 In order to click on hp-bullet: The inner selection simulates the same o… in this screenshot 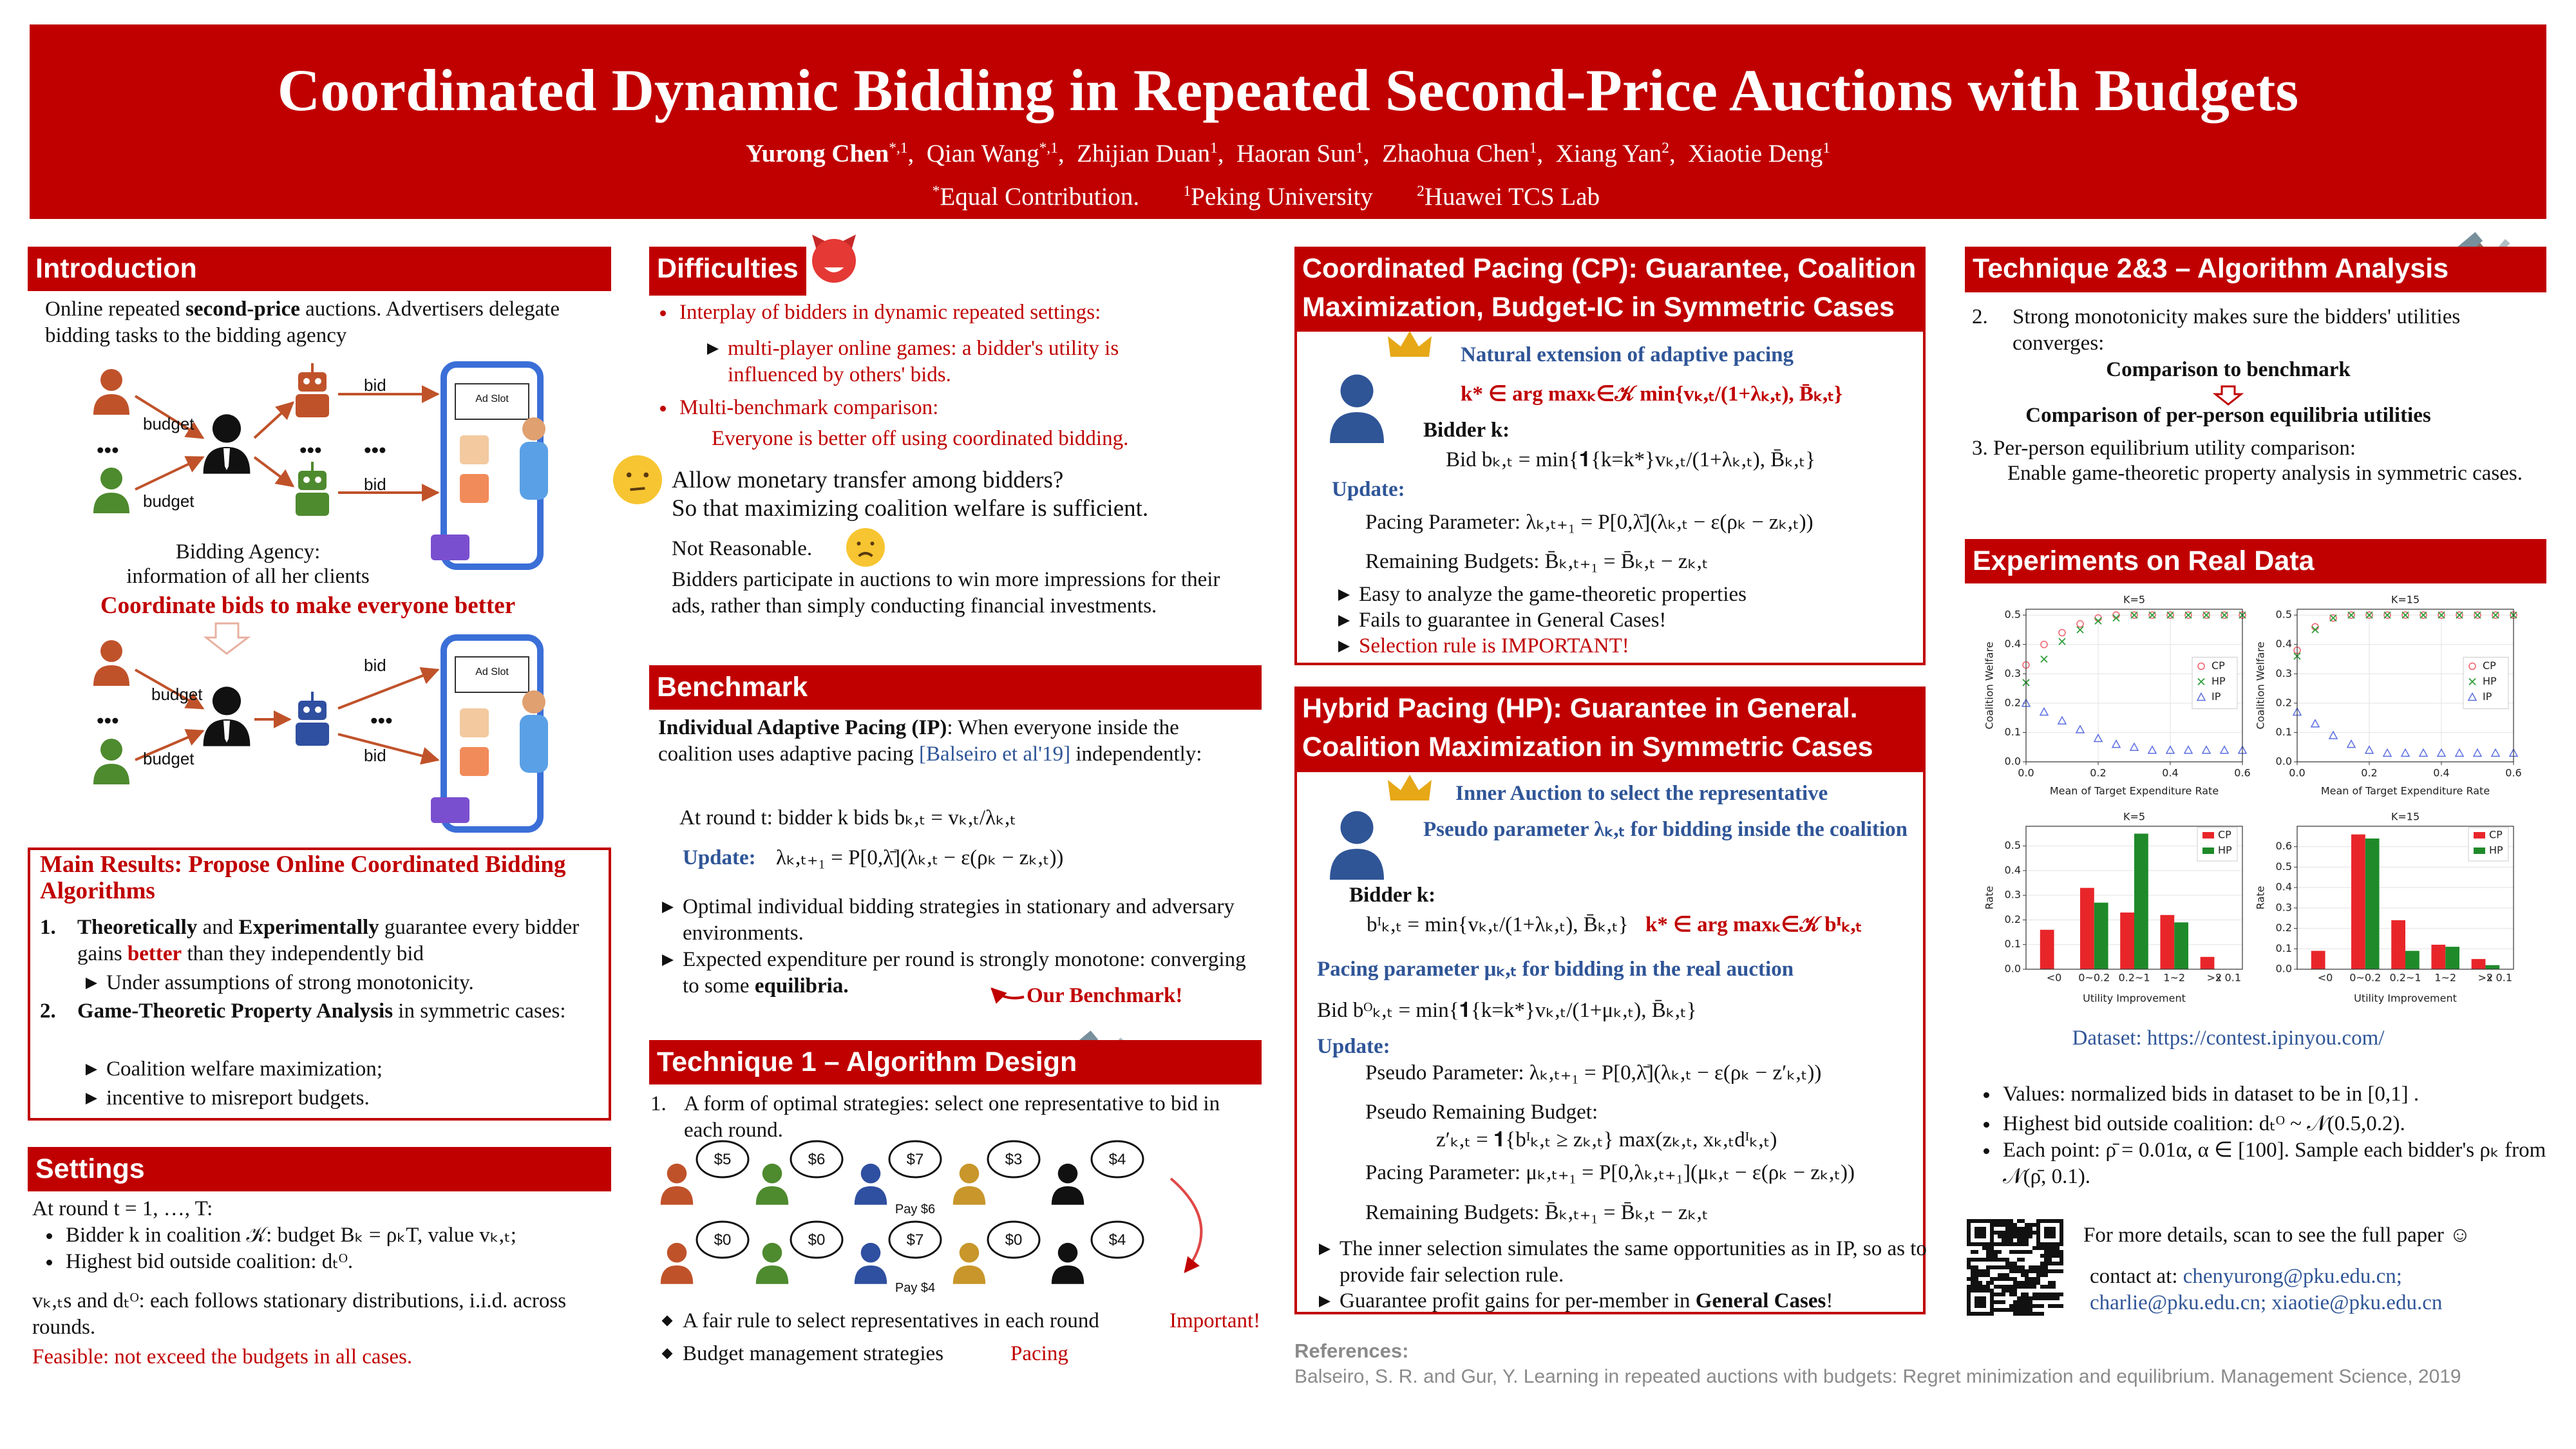, I will do `click(1626, 1262)`.